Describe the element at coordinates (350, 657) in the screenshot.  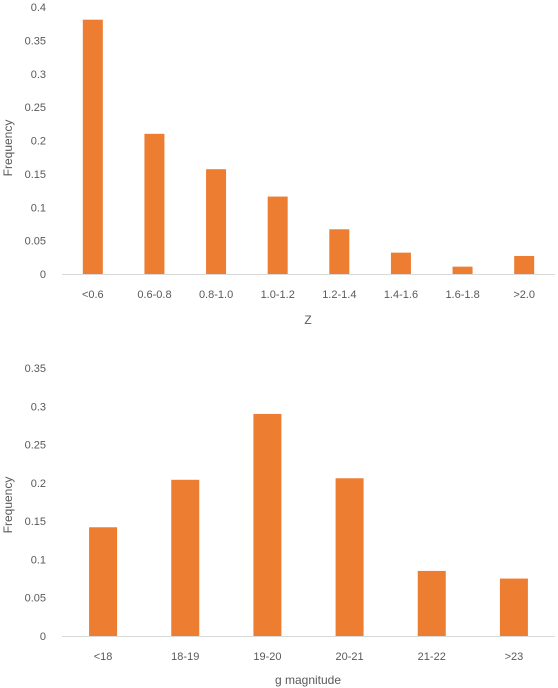
I see `x-tick-label: 20-21` at that location.